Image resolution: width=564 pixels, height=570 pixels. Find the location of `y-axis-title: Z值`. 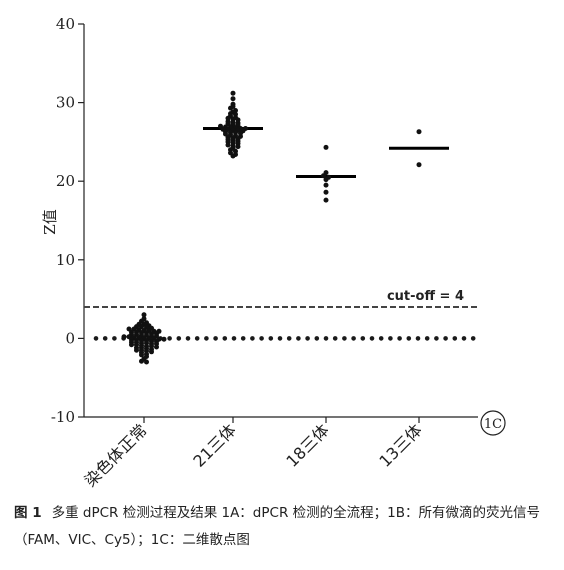

y-axis-title: Z值 is located at coordinates (50, 221).